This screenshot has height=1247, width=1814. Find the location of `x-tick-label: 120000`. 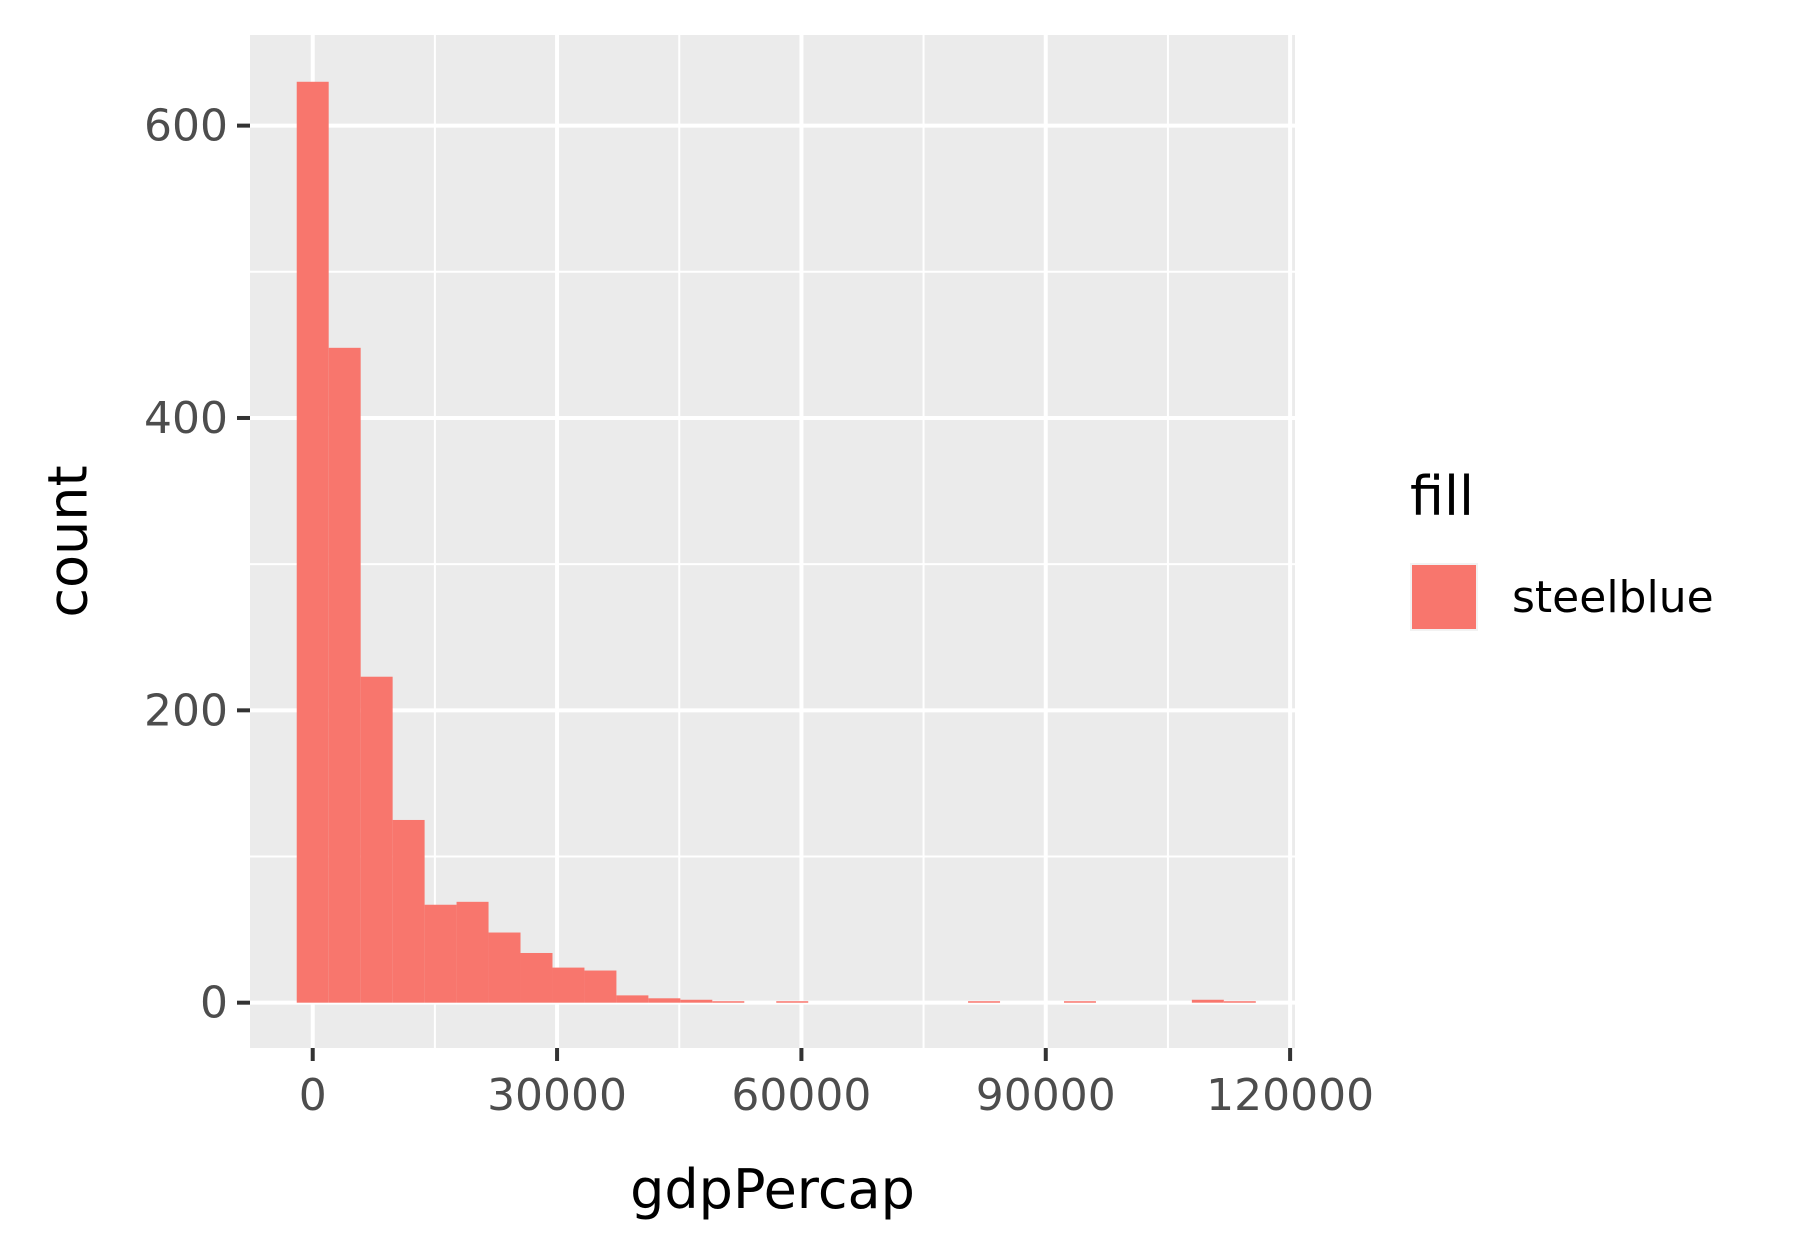

x-tick-label: 120000 is located at coordinates (1290, 1095).